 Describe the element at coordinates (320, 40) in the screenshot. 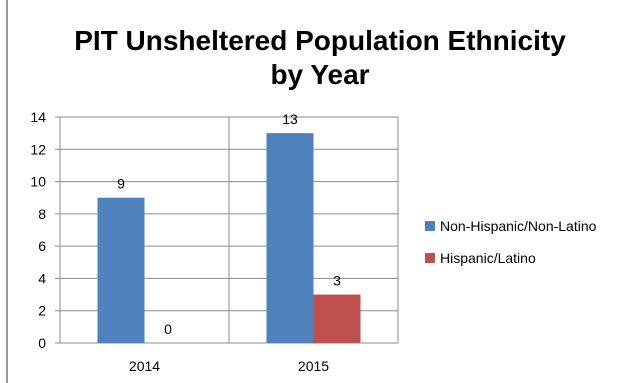

I see `chart-title-line1: PIT Unsheltered Population Ethnicity` at that location.